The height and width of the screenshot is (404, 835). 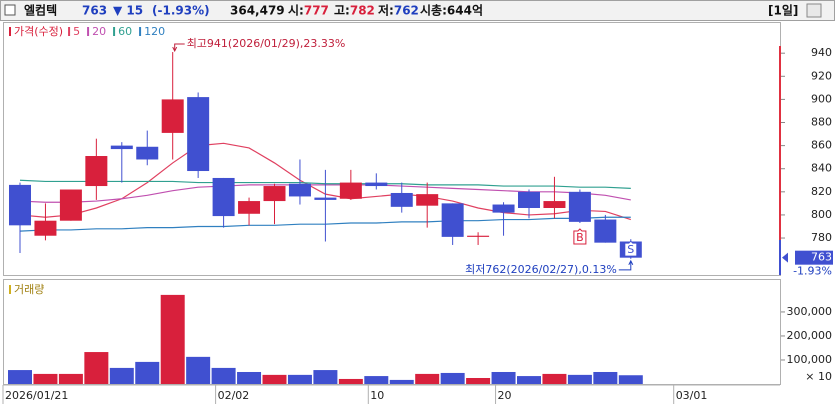 What do you see at coordinates (99, 31) in the screenshot?
I see `legend-label: 20` at bounding box center [99, 31].